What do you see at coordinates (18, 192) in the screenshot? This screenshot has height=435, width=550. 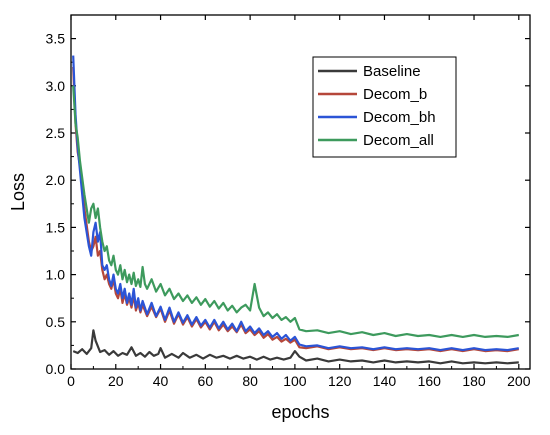 I see `y-axis-title: Loss` at bounding box center [18, 192].